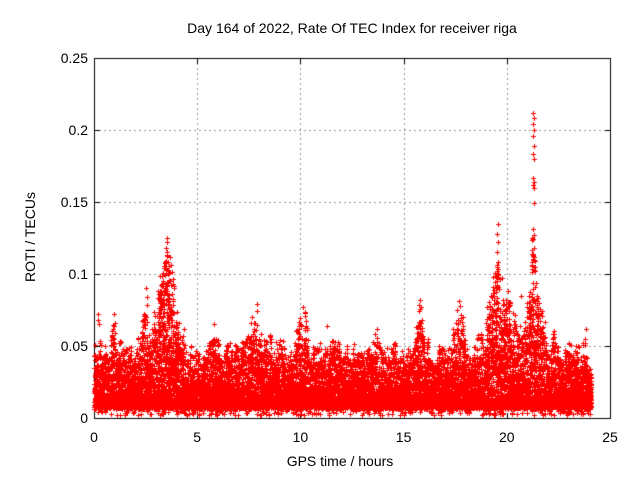 The image size is (640, 480). Describe the element at coordinates (84, 418) in the screenshot. I see `y-tick-label: 0` at that location.